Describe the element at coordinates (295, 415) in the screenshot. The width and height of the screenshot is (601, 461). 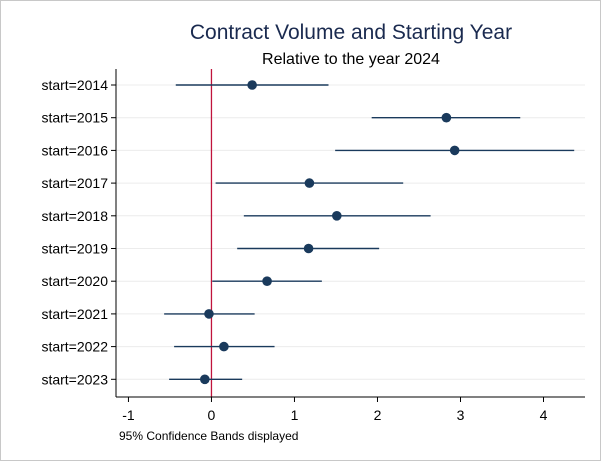
I see `x-tick-label: 1` at that location.